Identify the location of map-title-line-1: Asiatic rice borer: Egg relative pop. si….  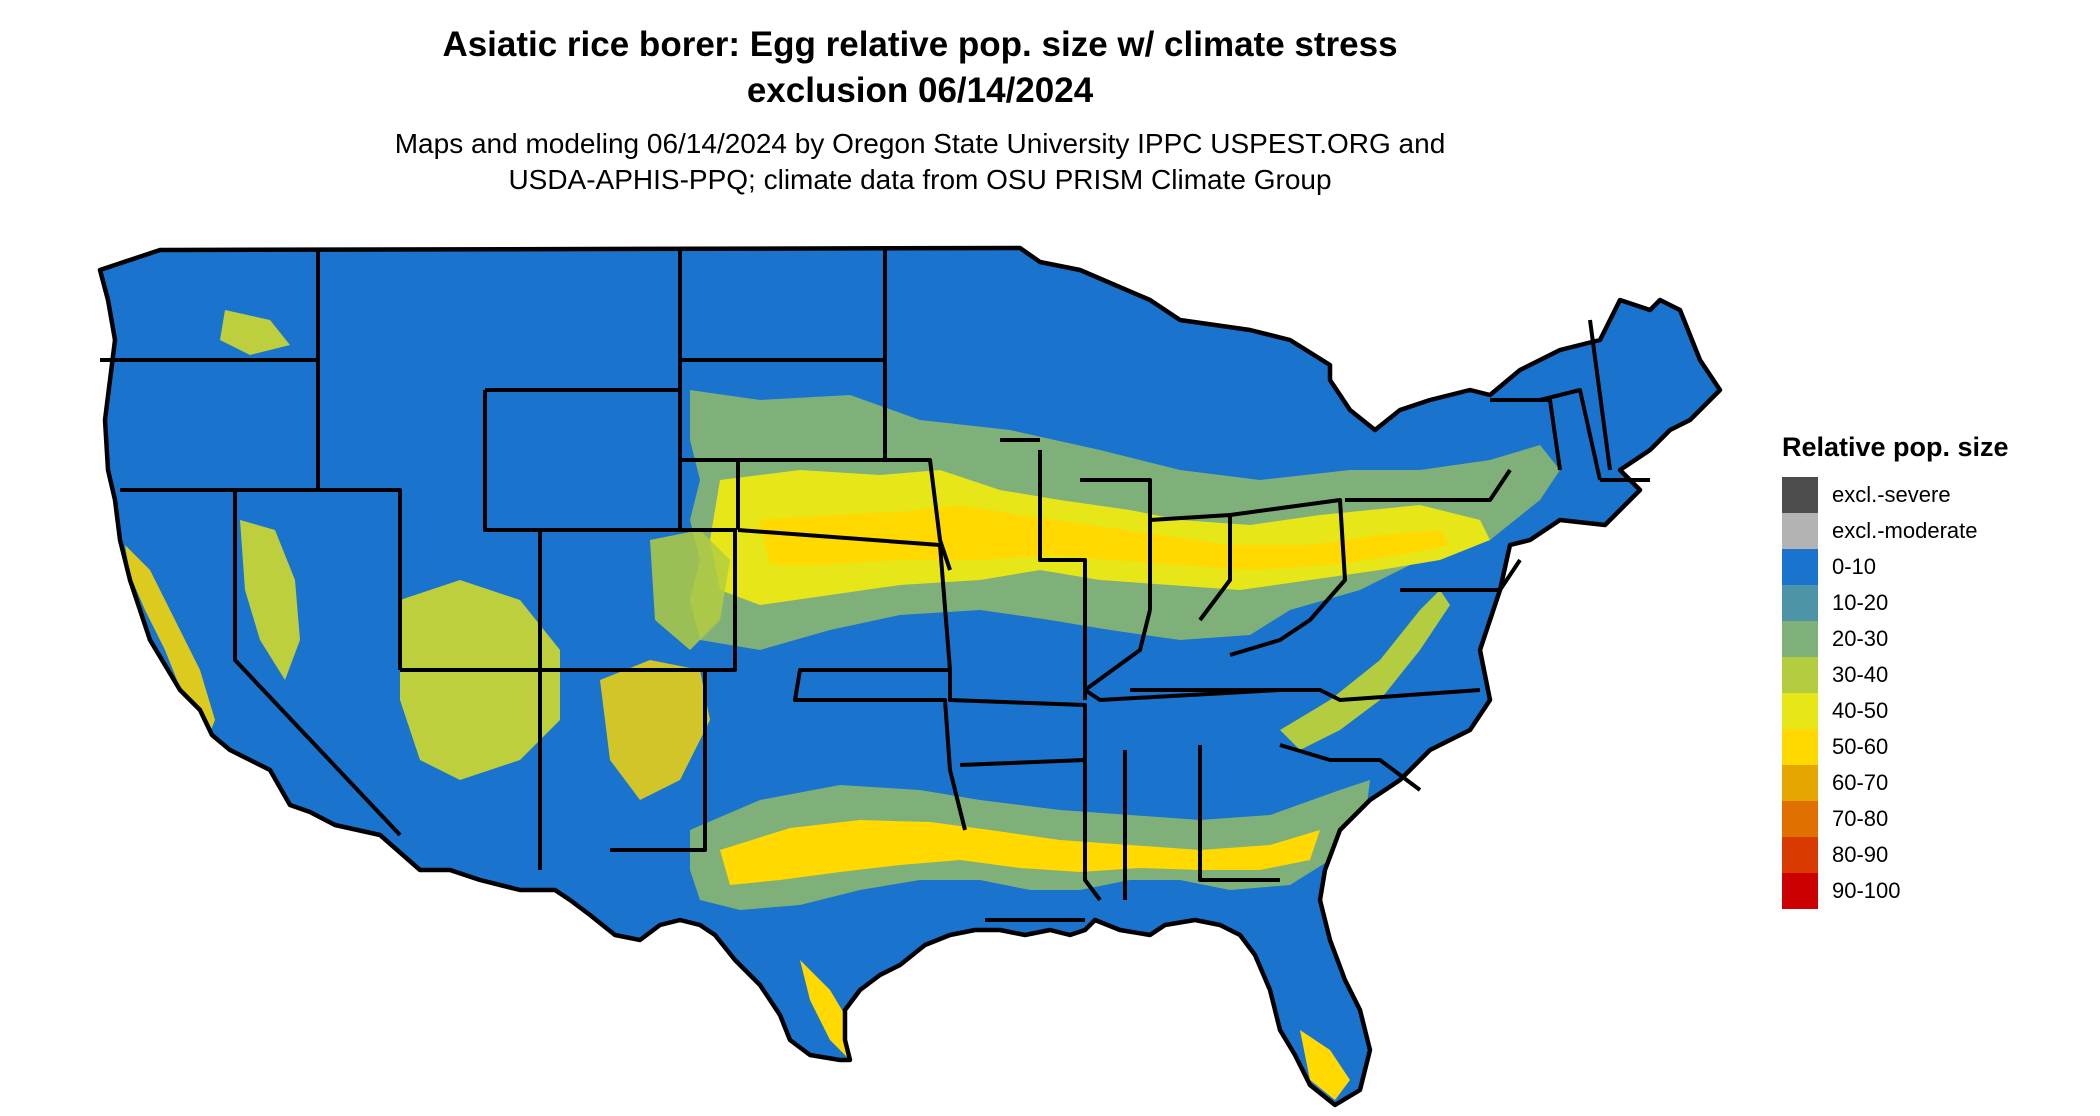
(920, 44).